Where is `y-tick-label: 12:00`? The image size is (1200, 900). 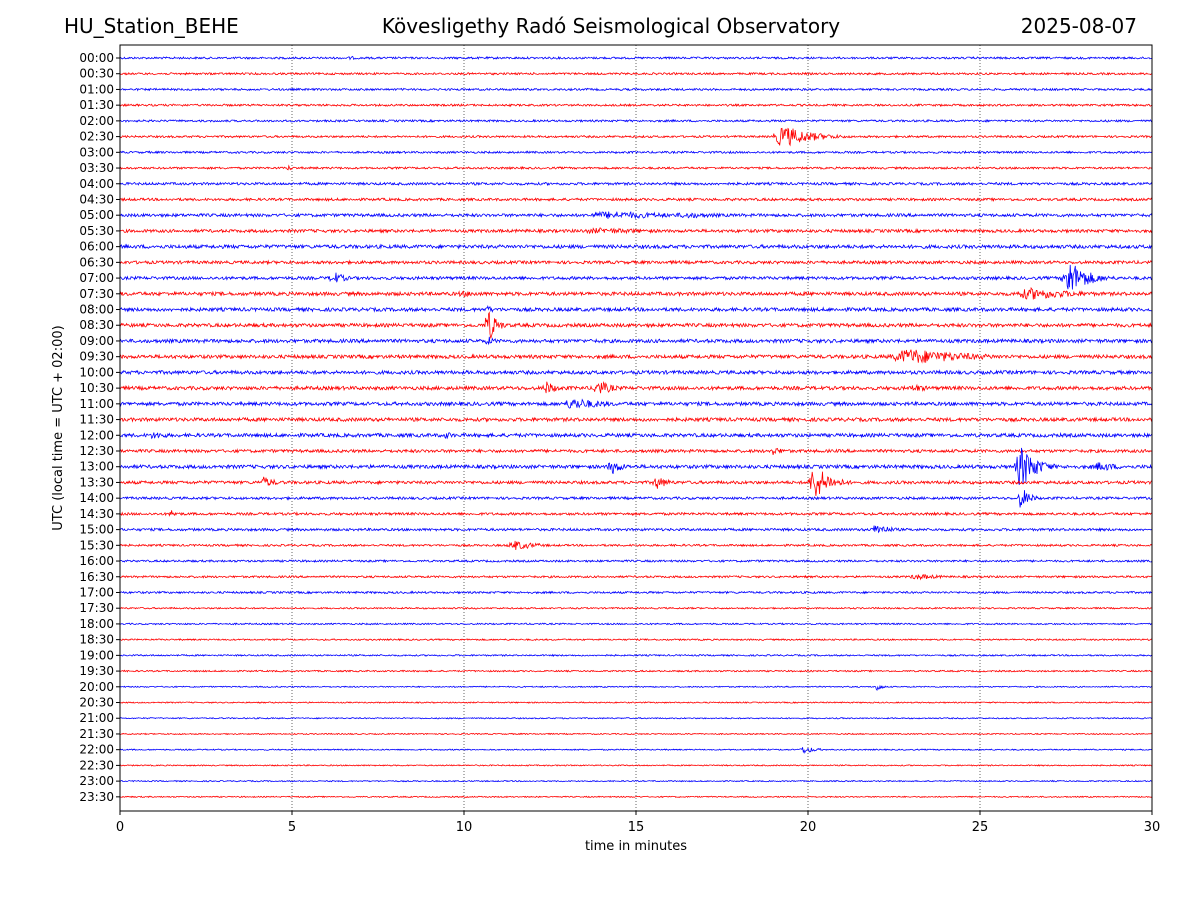 y-tick-label: 12:00 is located at coordinates (96, 435).